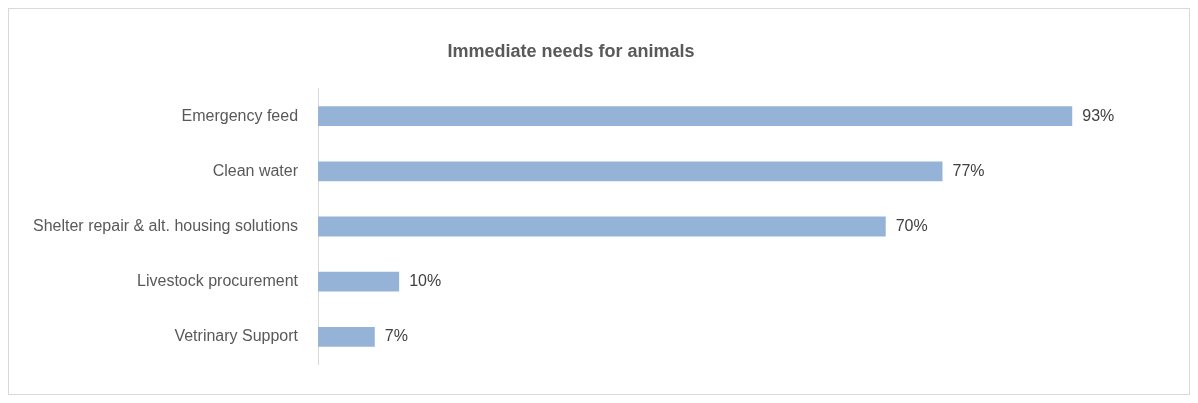 This screenshot has height=403, width=1198. I want to click on y-tick-label: Shelter repair & alt. housing solutions, so click(165, 225).